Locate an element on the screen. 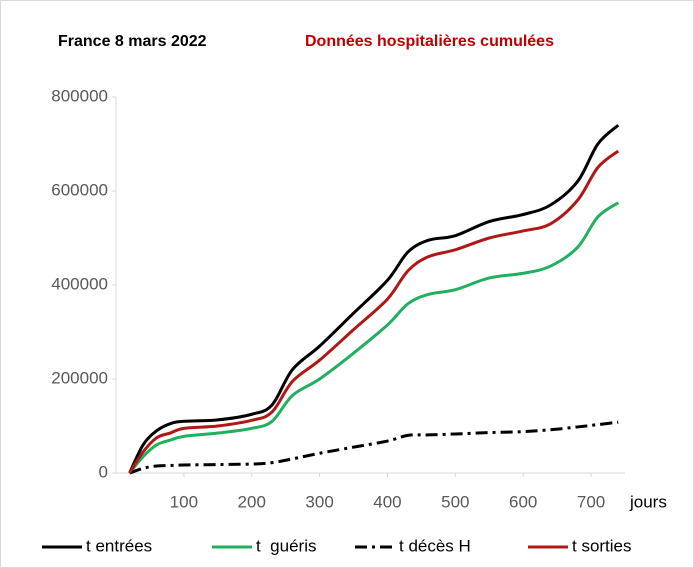  chart-subtitle: Données hospitalières cumulées is located at coordinates (429, 41).